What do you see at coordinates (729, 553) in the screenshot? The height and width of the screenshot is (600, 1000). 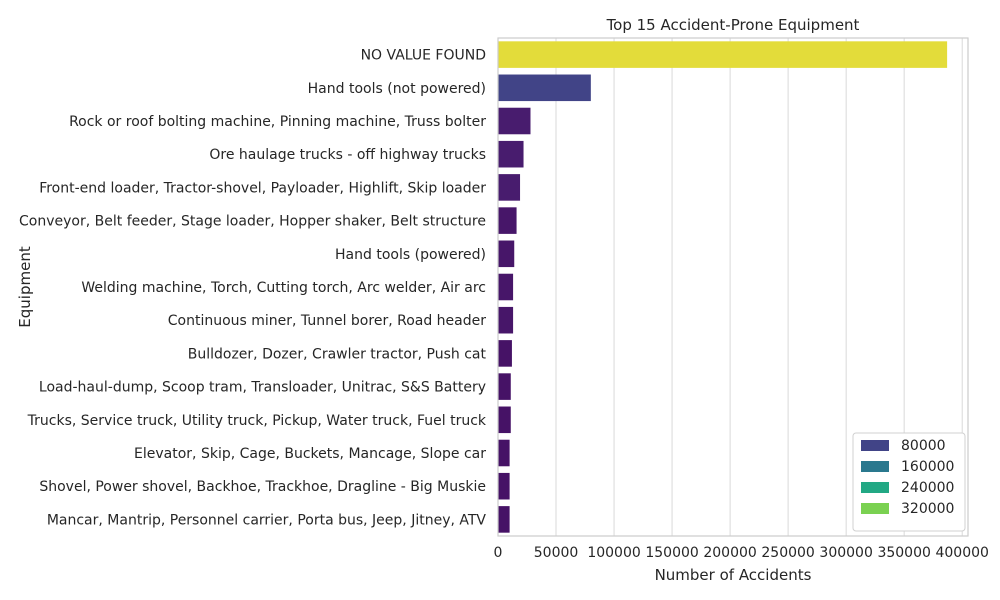 I see `x-tick-label: 200000` at bounding box center [729, 553].